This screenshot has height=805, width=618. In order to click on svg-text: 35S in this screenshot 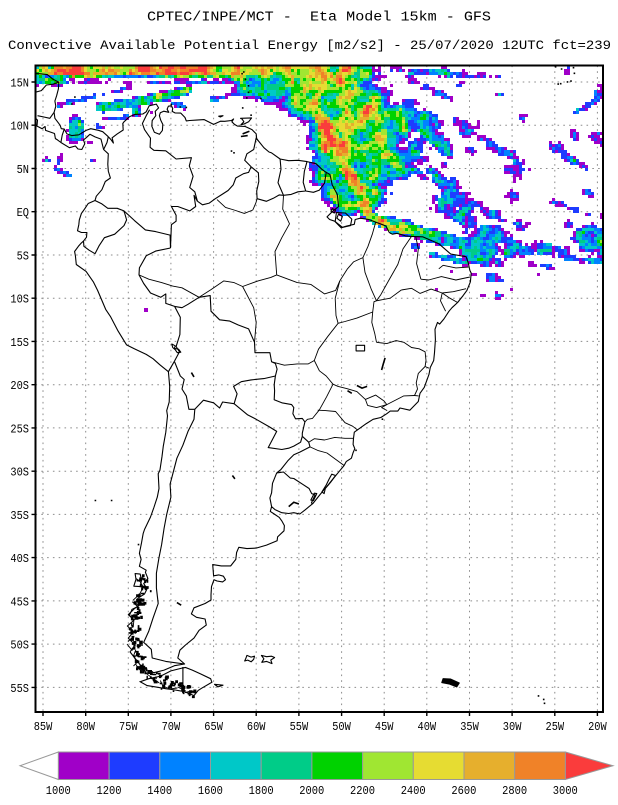, I will do `click(19, 516)`.